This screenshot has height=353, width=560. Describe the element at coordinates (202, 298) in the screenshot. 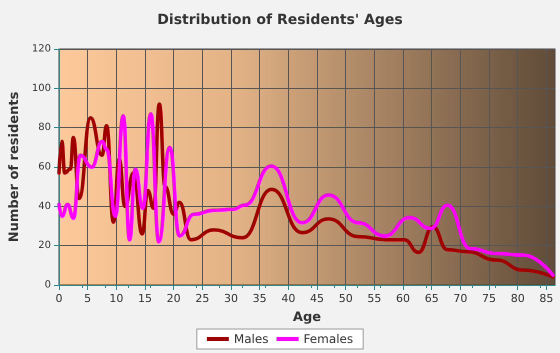

I see `x-tick-label: 25` at that location.